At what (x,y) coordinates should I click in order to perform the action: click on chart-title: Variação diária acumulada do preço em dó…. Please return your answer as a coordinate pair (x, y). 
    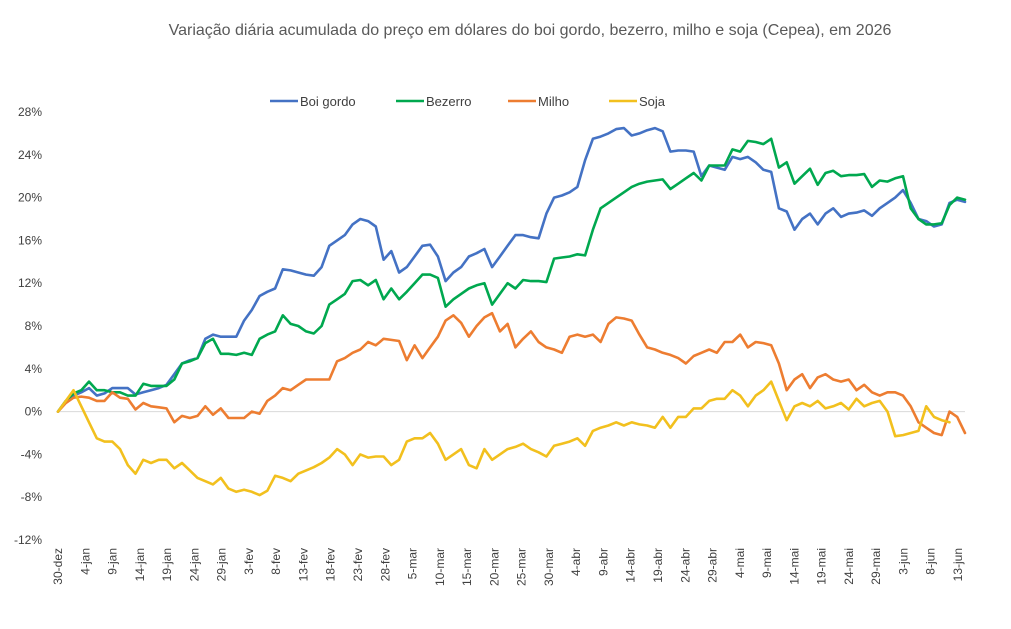
    Looking at the image, I should click on (530, 30).